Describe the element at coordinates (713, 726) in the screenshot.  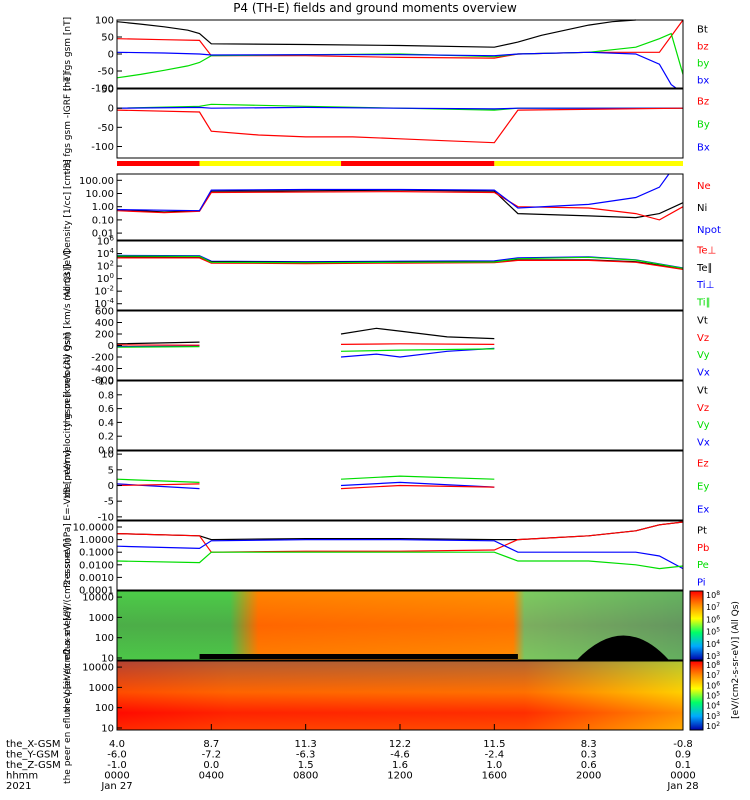
I see `colorbar-tick-label: 10²` at that location.